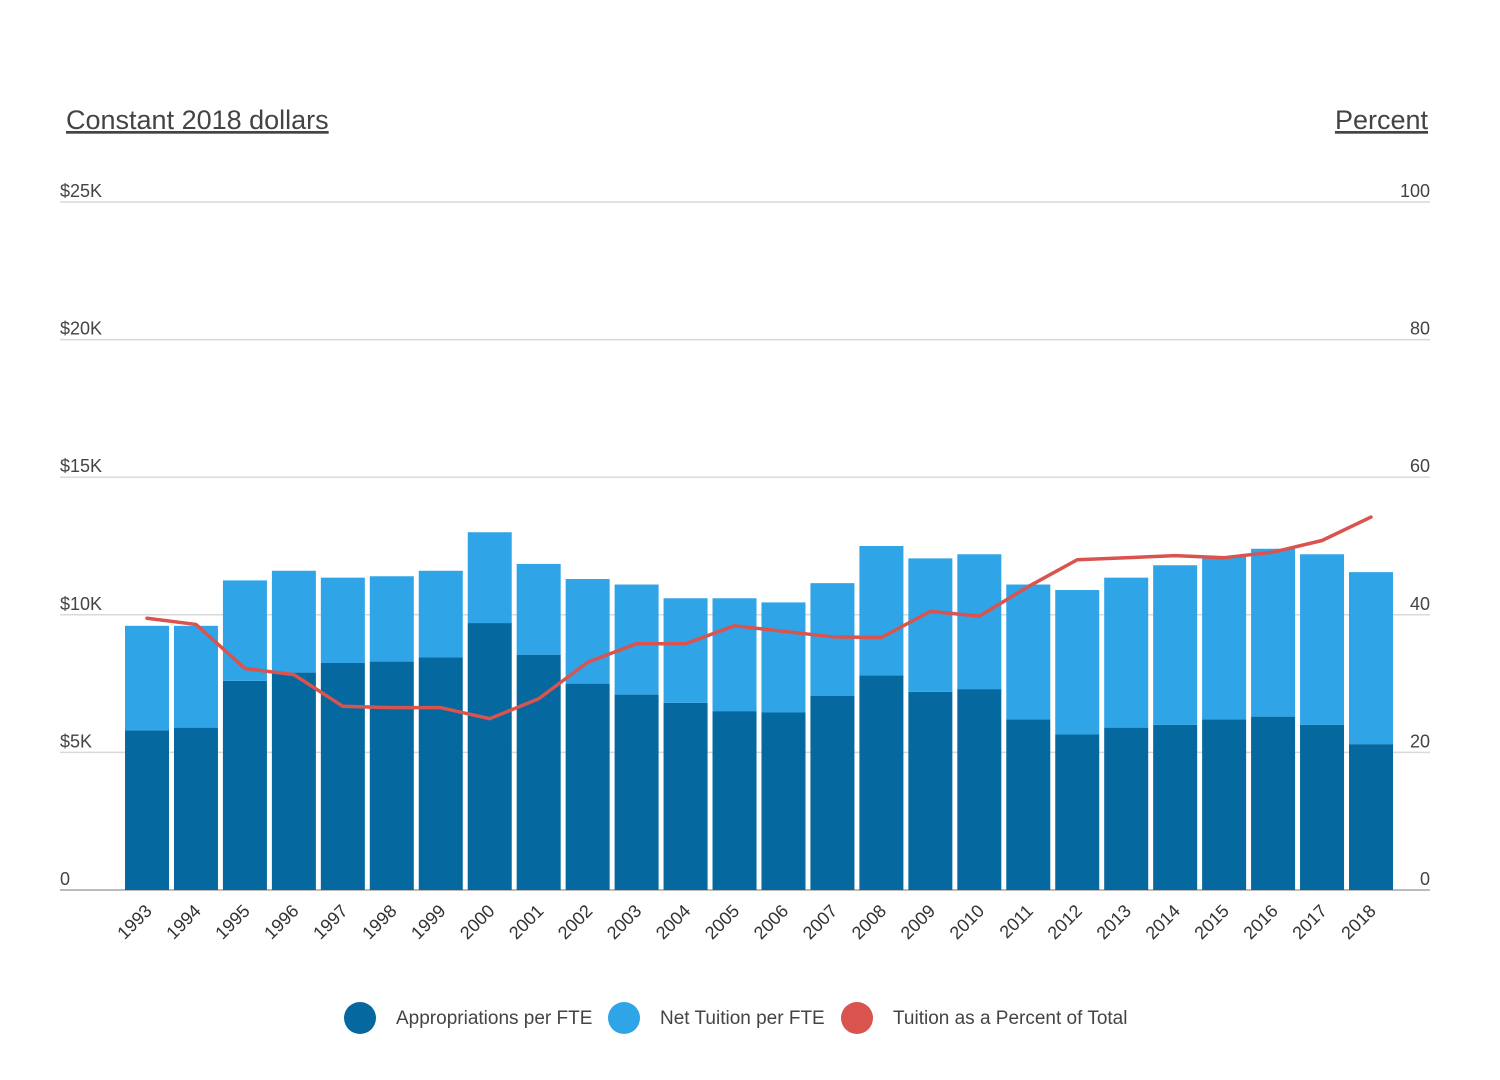 The width and height of the screenshot is (1500, 1080). I want to click on bar-net-tuition-2006, so click(783, 657).